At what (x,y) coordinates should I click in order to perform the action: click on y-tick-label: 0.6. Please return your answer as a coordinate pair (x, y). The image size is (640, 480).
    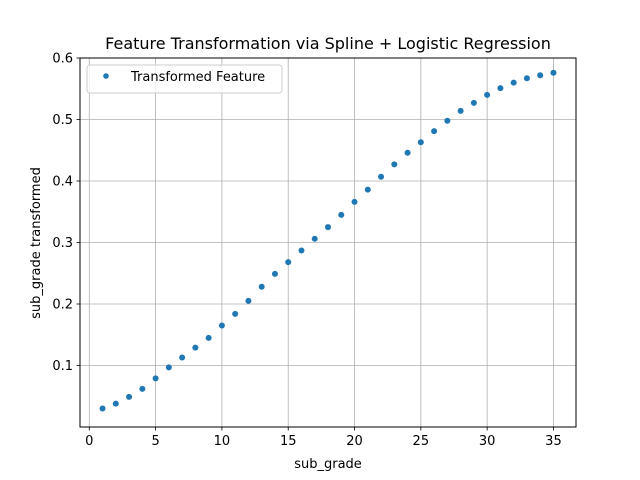
    Looking at the image, I should click on (62, 59).